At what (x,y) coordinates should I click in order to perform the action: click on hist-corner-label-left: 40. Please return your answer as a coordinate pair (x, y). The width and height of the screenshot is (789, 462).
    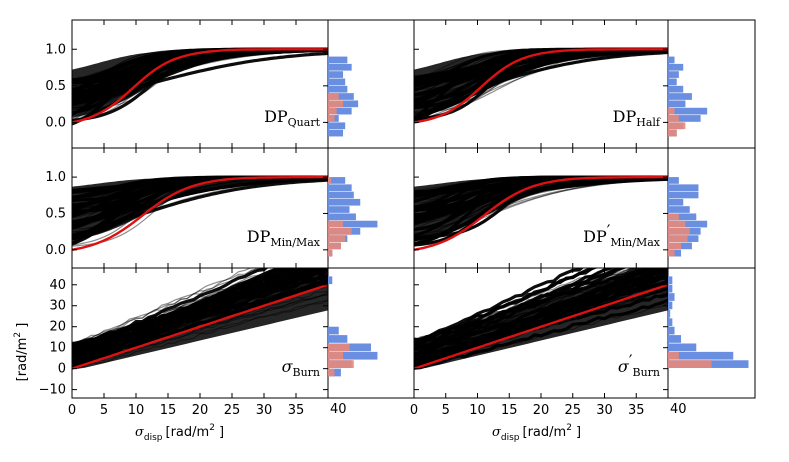
    Looking at the image, I should click on (338, 409).